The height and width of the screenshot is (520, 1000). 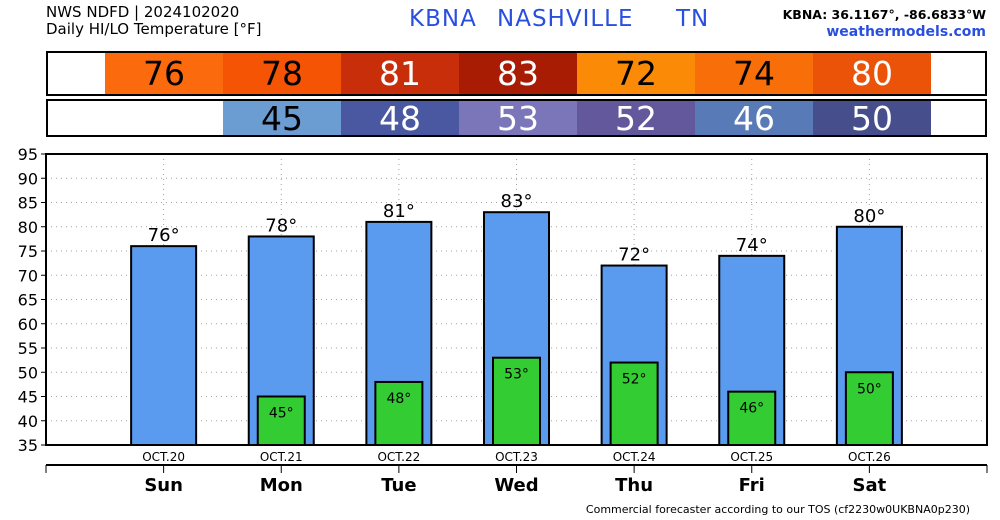 What do you see at coordinates (398, 399) in the screenshot?
I see `lo-label: 48°` at bounding box center [398, 399].